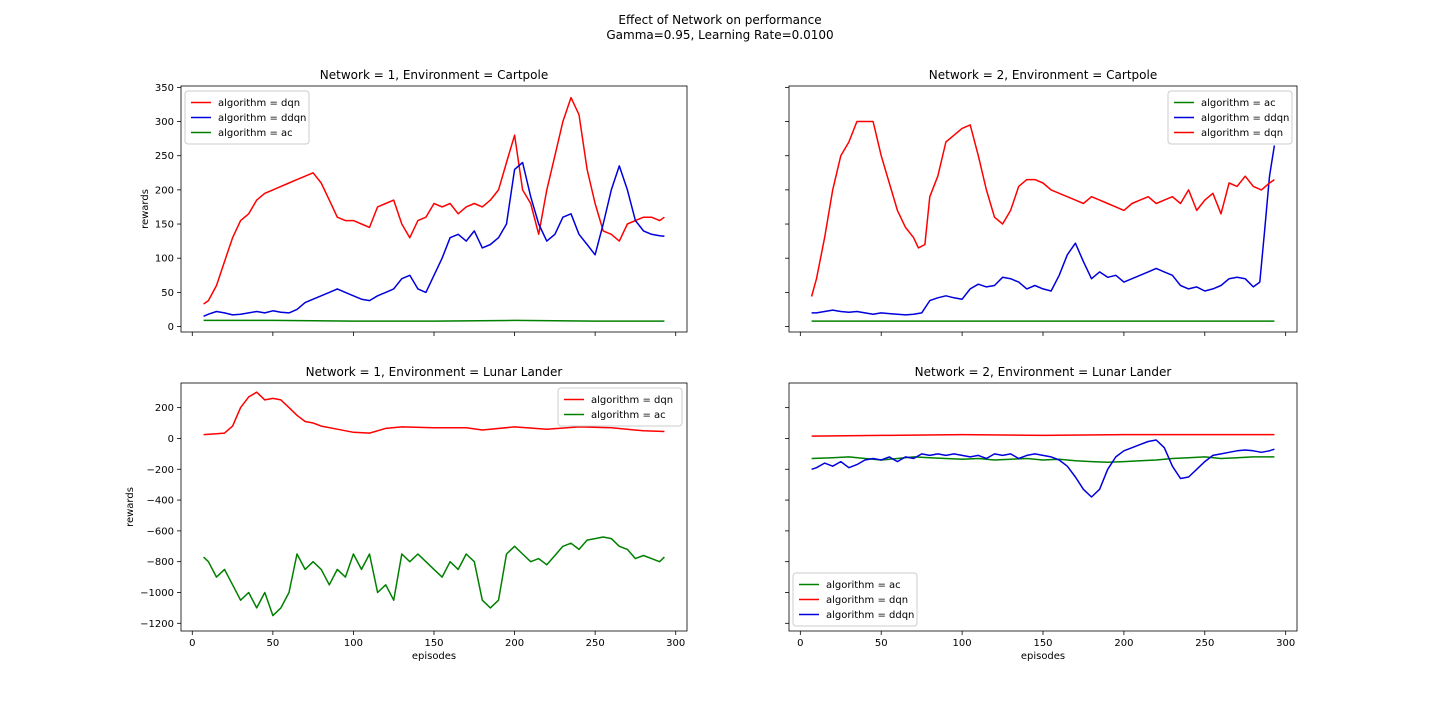 This screenshot has height=720, width=1440. I want to click on y-tick-label: −200, so click(160, 470).